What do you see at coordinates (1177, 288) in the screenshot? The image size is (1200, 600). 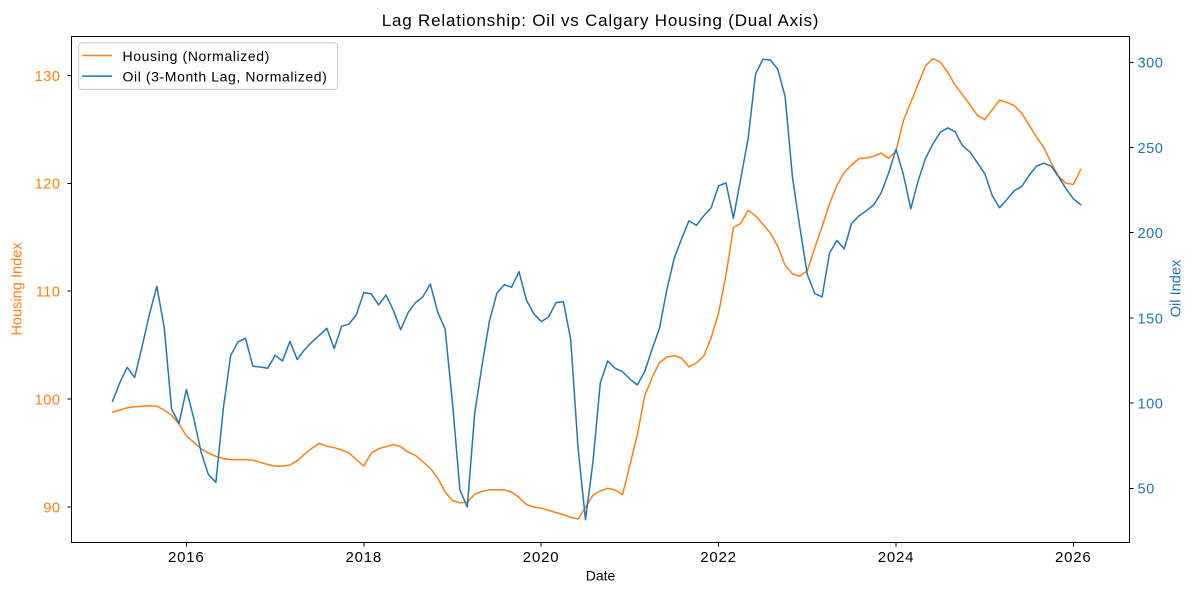 I see `svg-text: Oil Index` at bounding box center [1177, 288].